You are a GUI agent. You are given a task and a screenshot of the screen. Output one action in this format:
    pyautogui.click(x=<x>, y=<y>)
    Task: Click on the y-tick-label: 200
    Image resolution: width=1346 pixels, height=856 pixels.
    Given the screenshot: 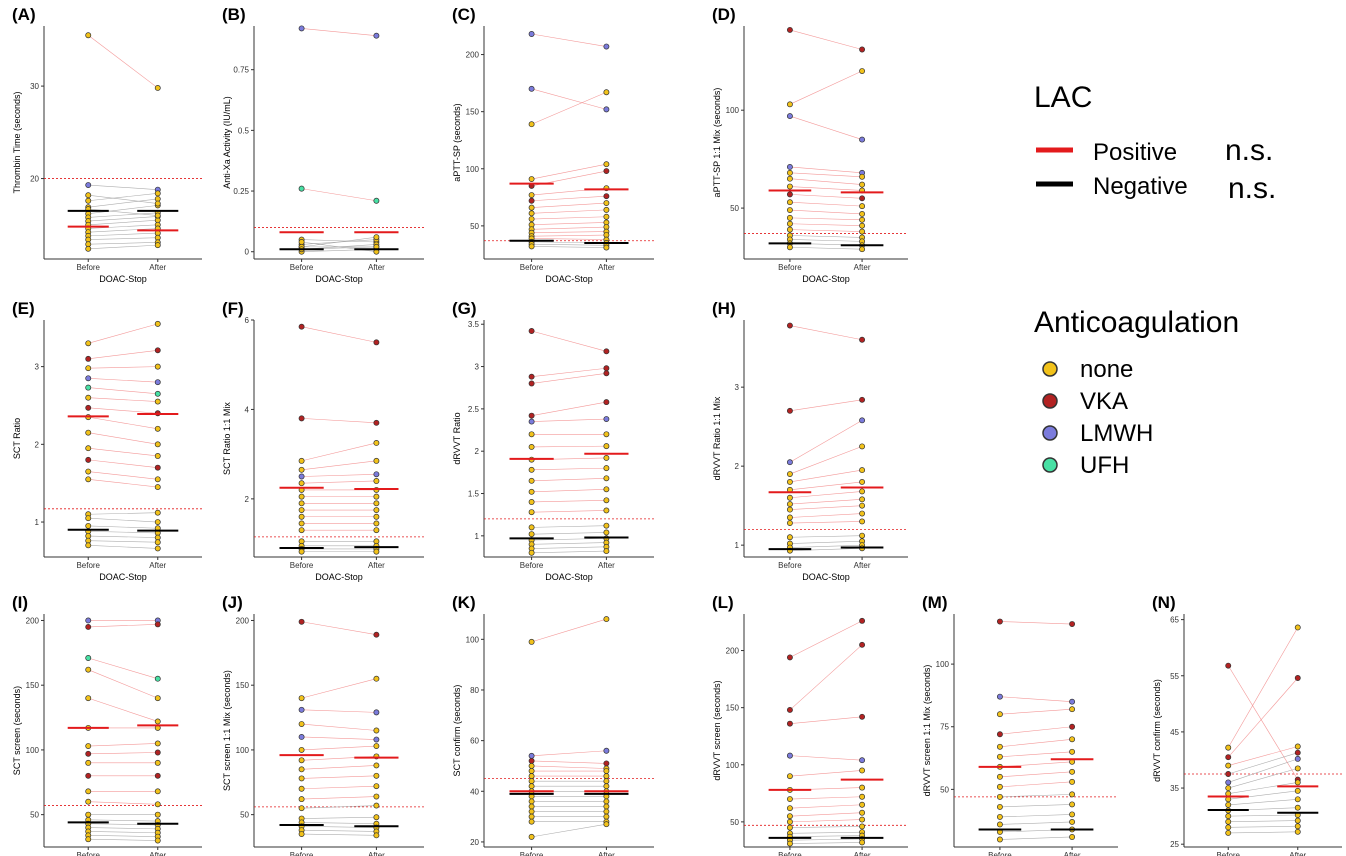 What is the action you would take?
    pyautogui.click(x=733, y=651)
    